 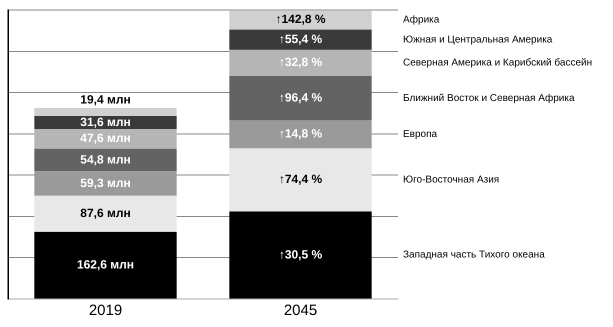 I want to click on x-tick-label: 2019, so click(x=105, y=311).